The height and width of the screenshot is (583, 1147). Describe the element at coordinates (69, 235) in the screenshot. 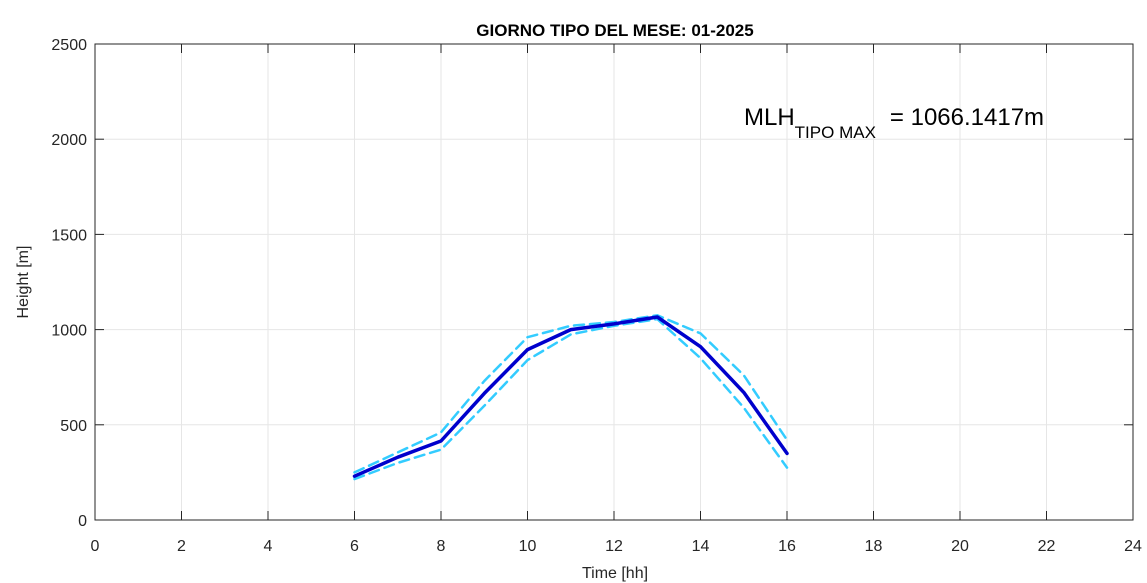

I see `y-tick-label: 1500` at that location.